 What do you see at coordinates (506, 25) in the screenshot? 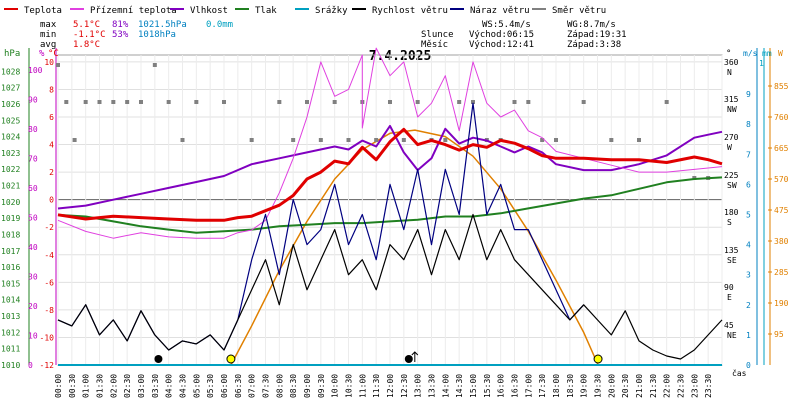
I see `wind-speed-max: WS:5.4m/s` at bounding box center [506, 25].